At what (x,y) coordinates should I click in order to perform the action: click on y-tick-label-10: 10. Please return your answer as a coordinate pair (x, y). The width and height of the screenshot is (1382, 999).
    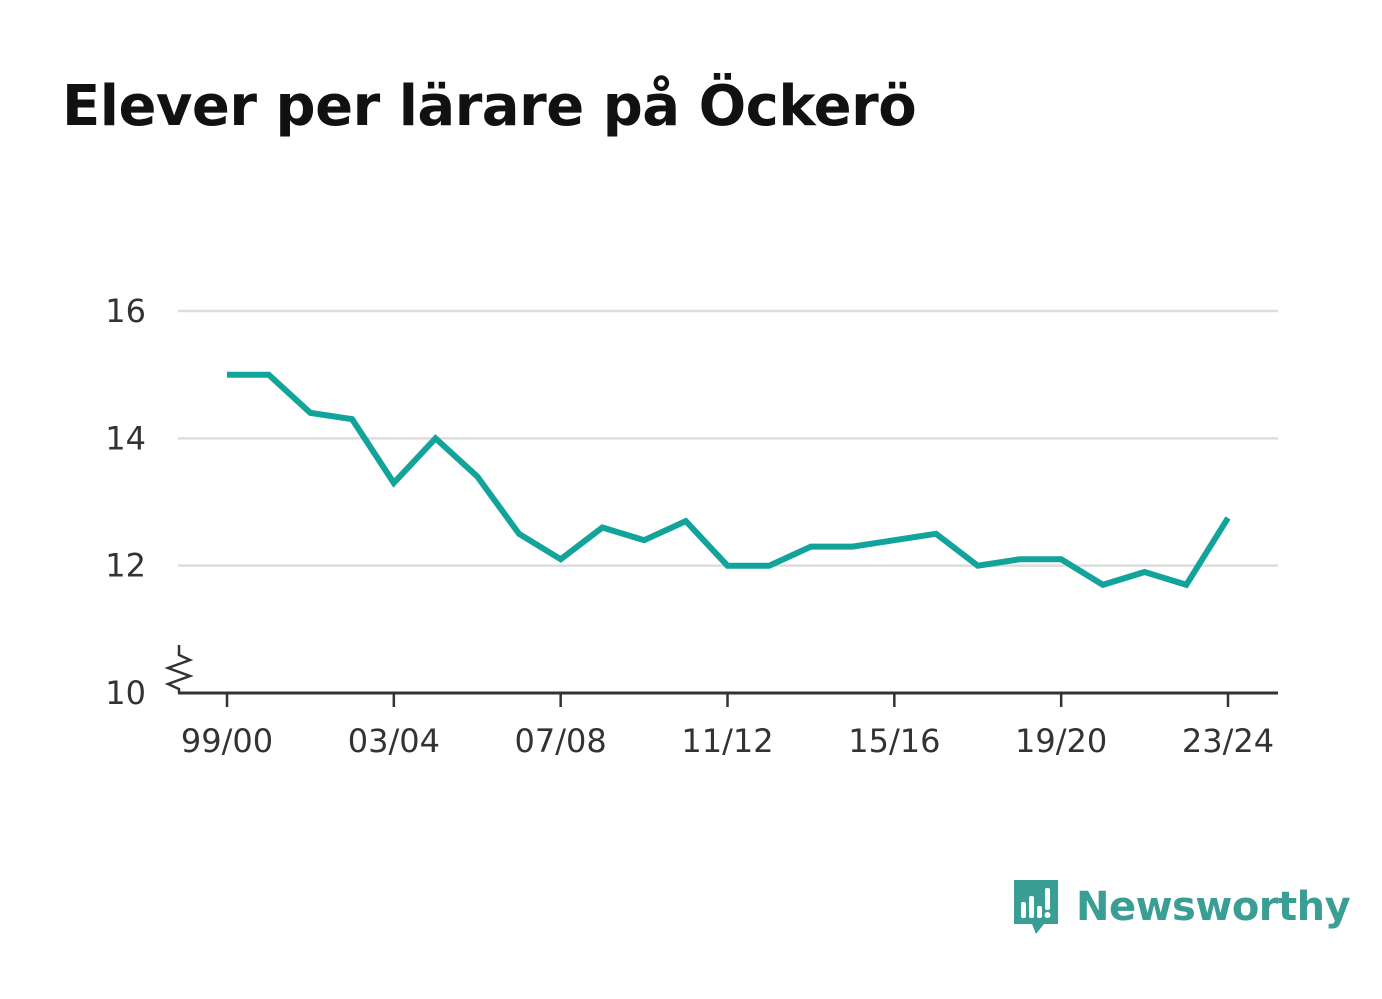
    Looking at the image, I should click on (125, 693).